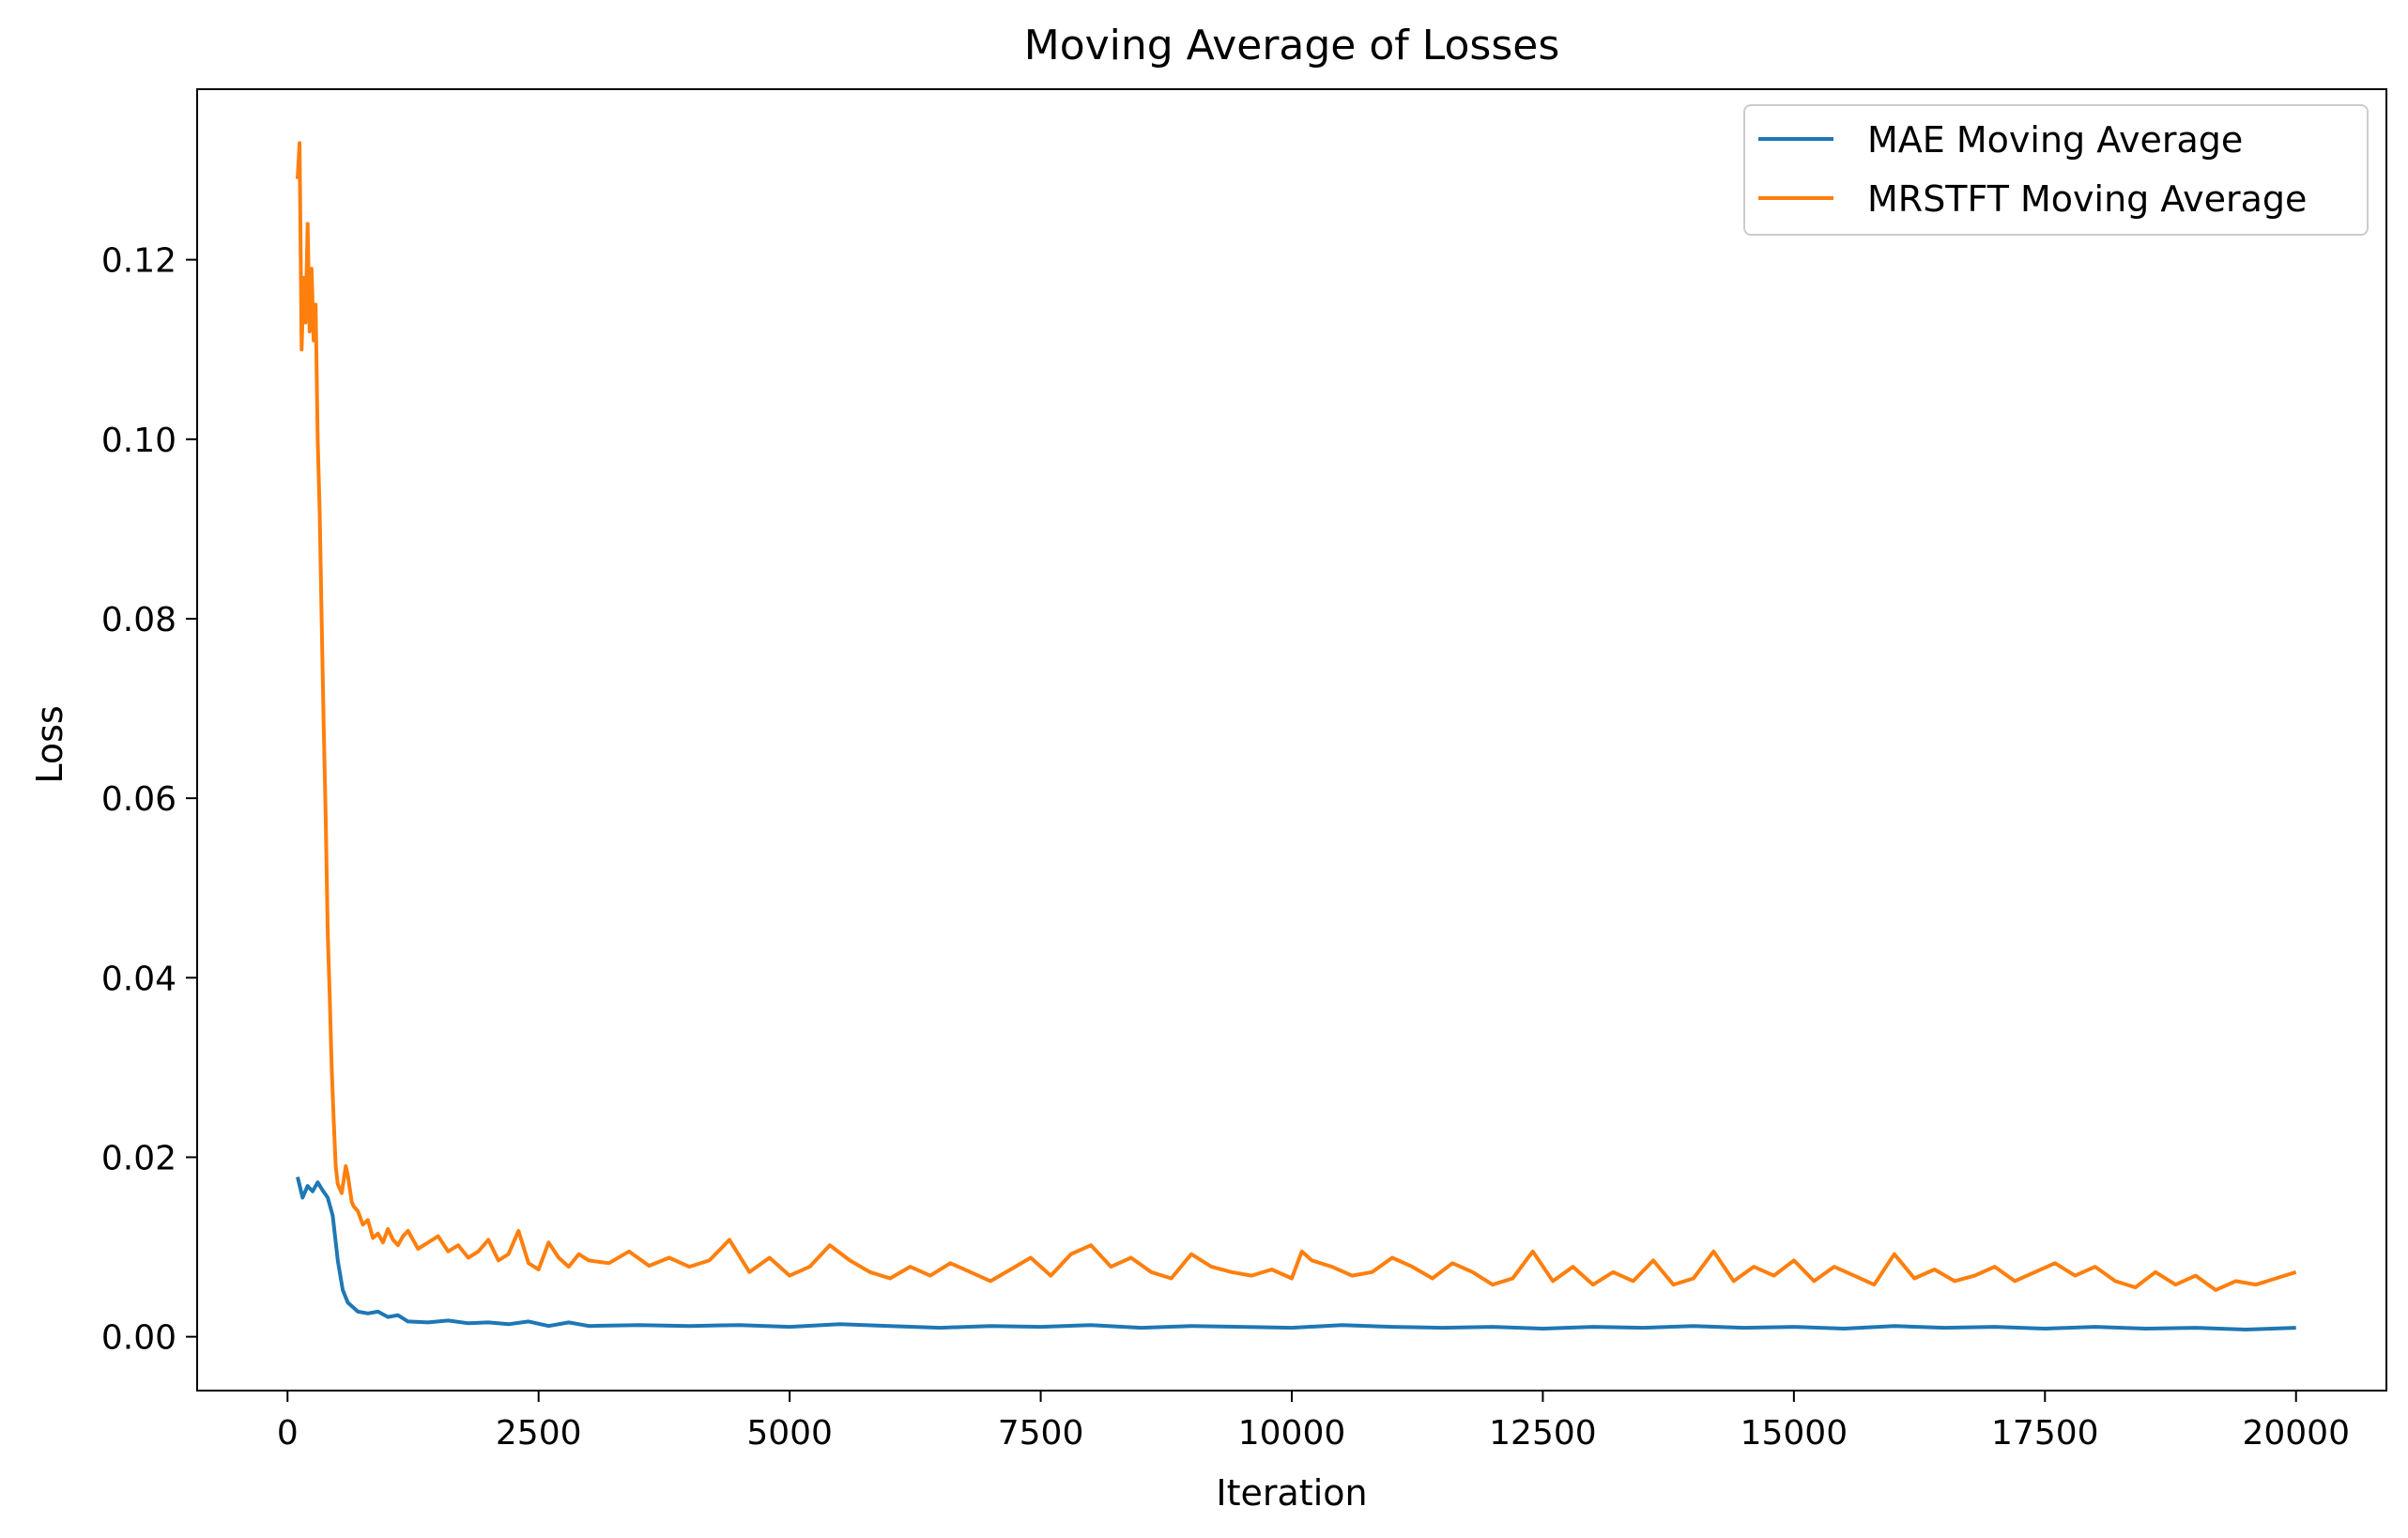  I want to click on y-tick-label: 0.12, so click(138, 261).